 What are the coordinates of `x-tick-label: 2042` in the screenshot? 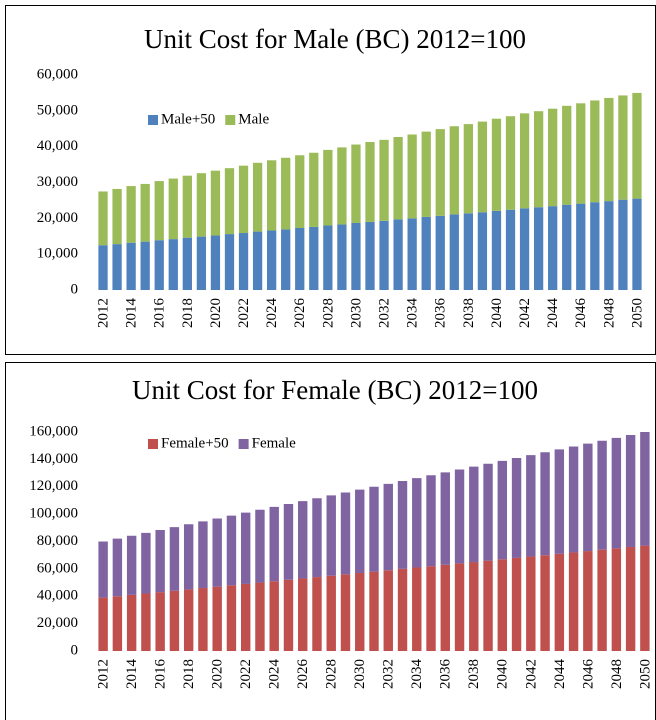 It's located at (531, 674).